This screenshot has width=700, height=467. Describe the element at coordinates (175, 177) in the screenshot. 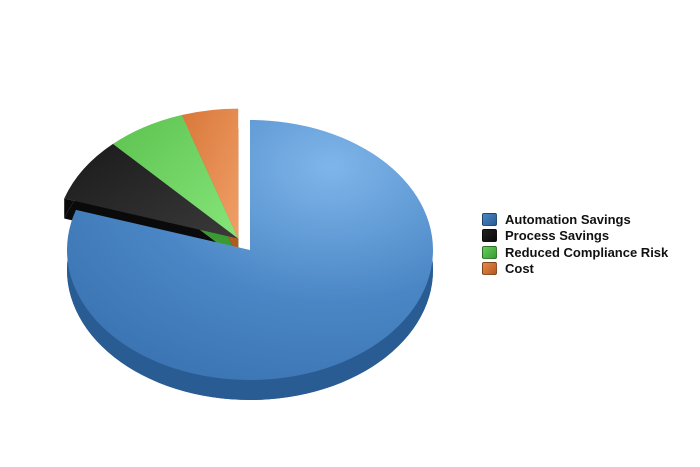

I see `pie-slice-reduced-compliance-risk` at that location.